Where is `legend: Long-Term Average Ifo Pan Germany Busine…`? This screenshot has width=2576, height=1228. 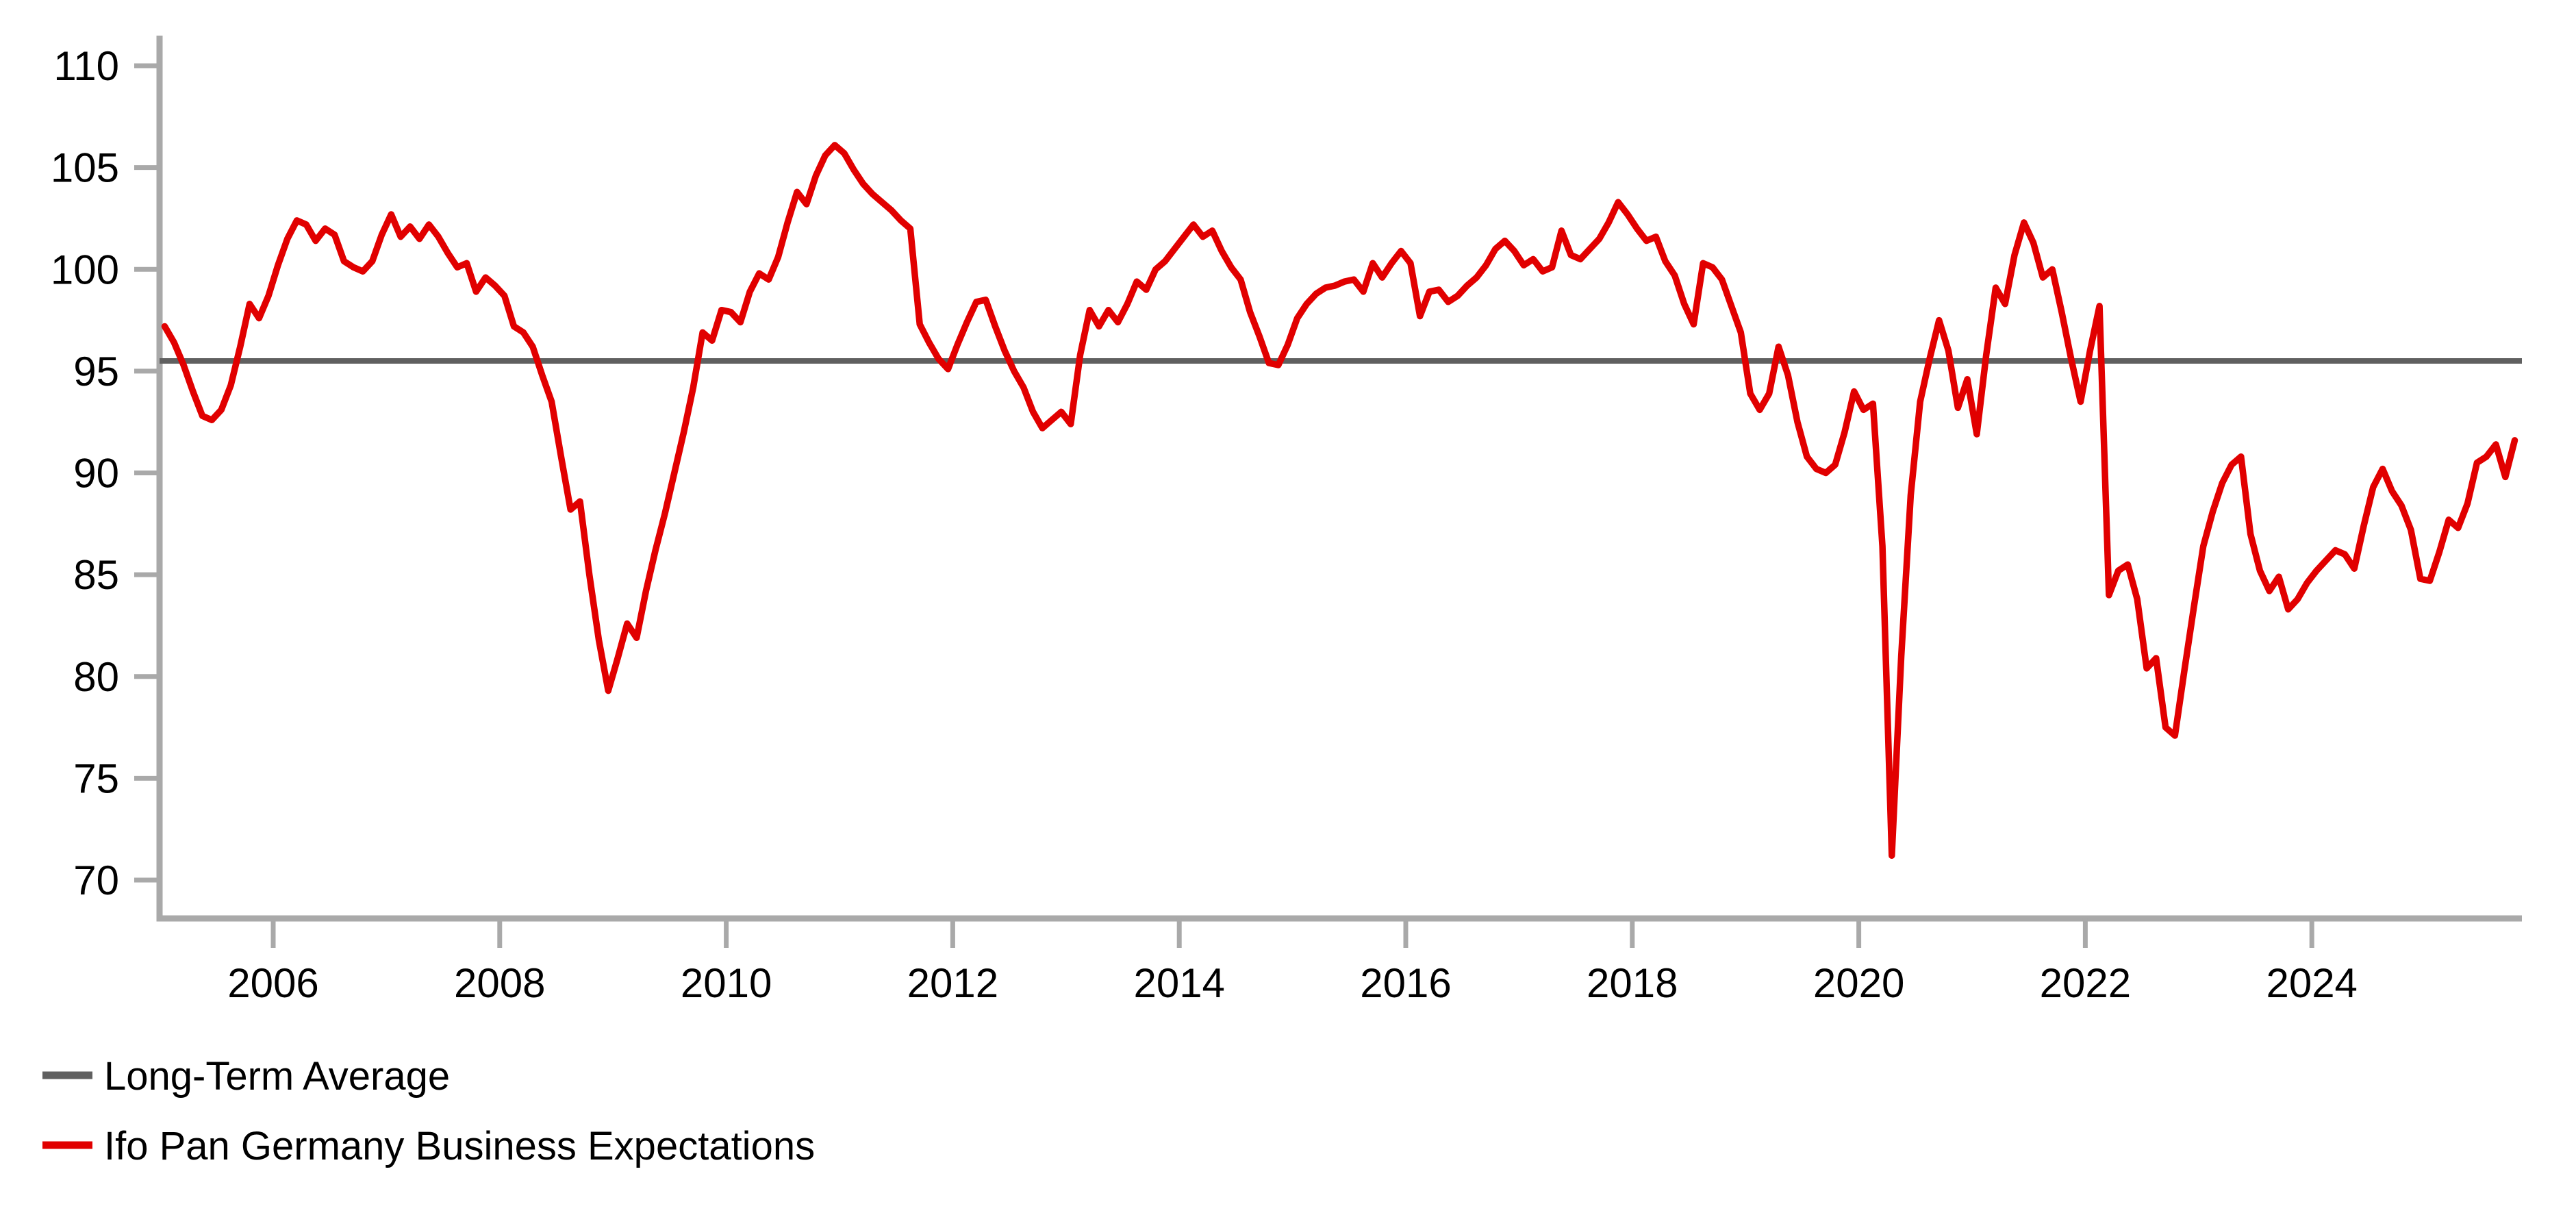 legend: Long-Term Average Ifo Pan Germany Busine… is located at coordinates (429, 1111).